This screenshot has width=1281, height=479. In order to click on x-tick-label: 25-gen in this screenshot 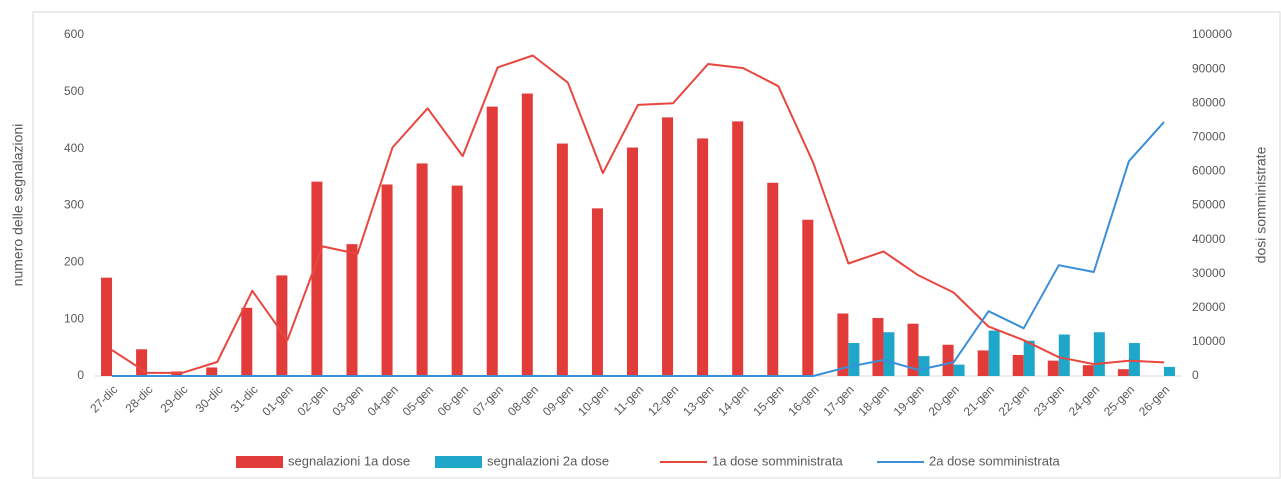, I will do `click(1119, 400)`.